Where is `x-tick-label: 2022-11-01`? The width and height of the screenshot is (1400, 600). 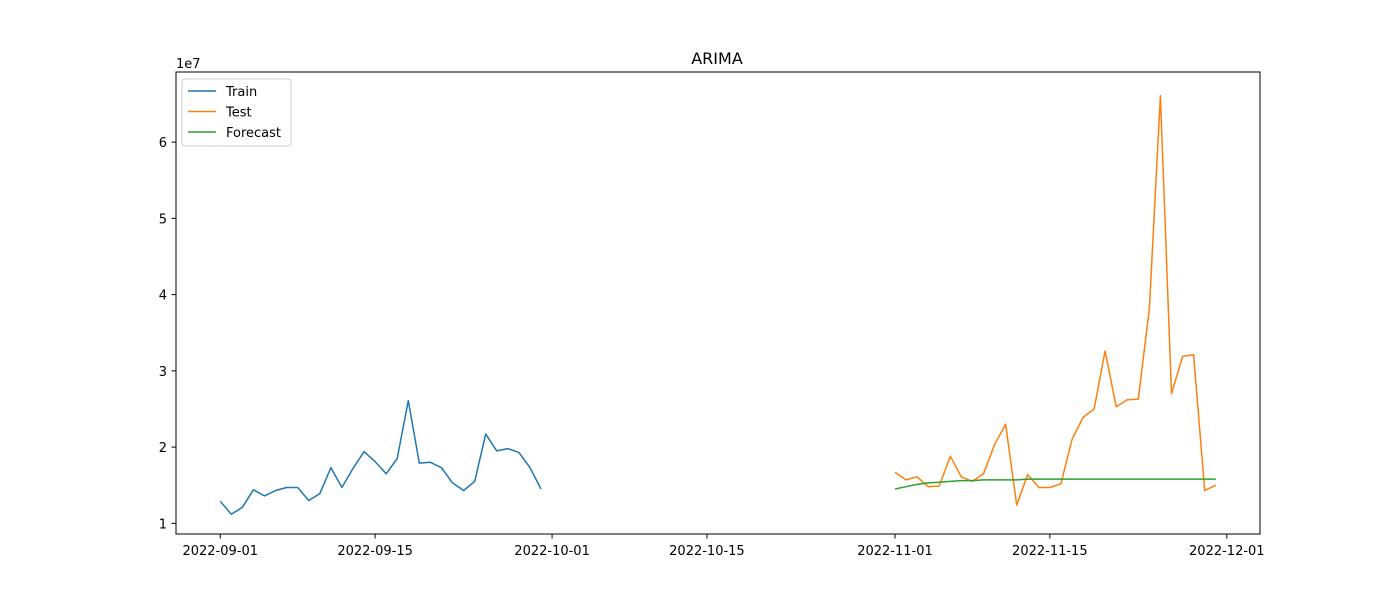 x-tick-label: 2022-11-01 is located at coordinates (895, 551).